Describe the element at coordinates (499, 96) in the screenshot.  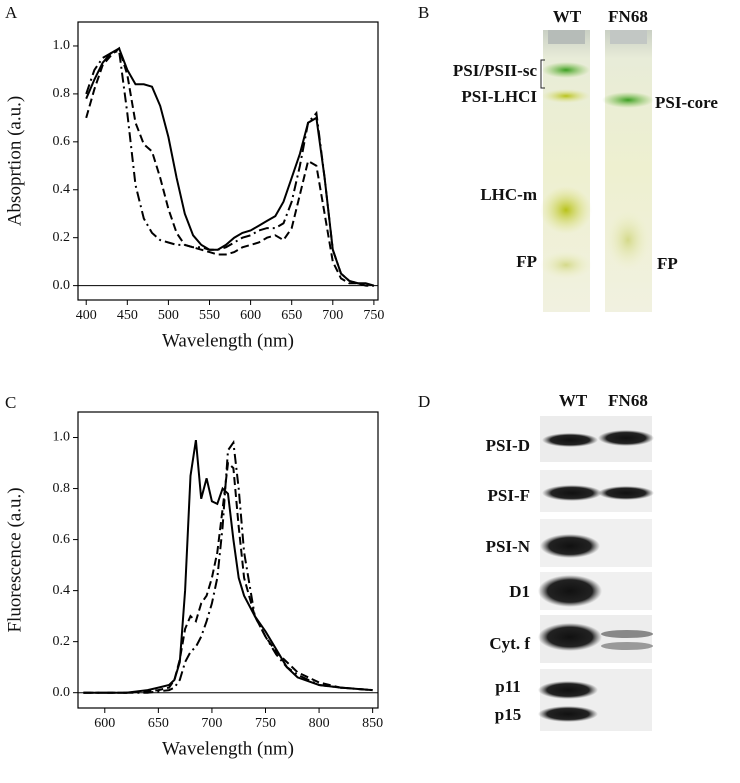
I see `band-label: PSI-LHCI` at that location.